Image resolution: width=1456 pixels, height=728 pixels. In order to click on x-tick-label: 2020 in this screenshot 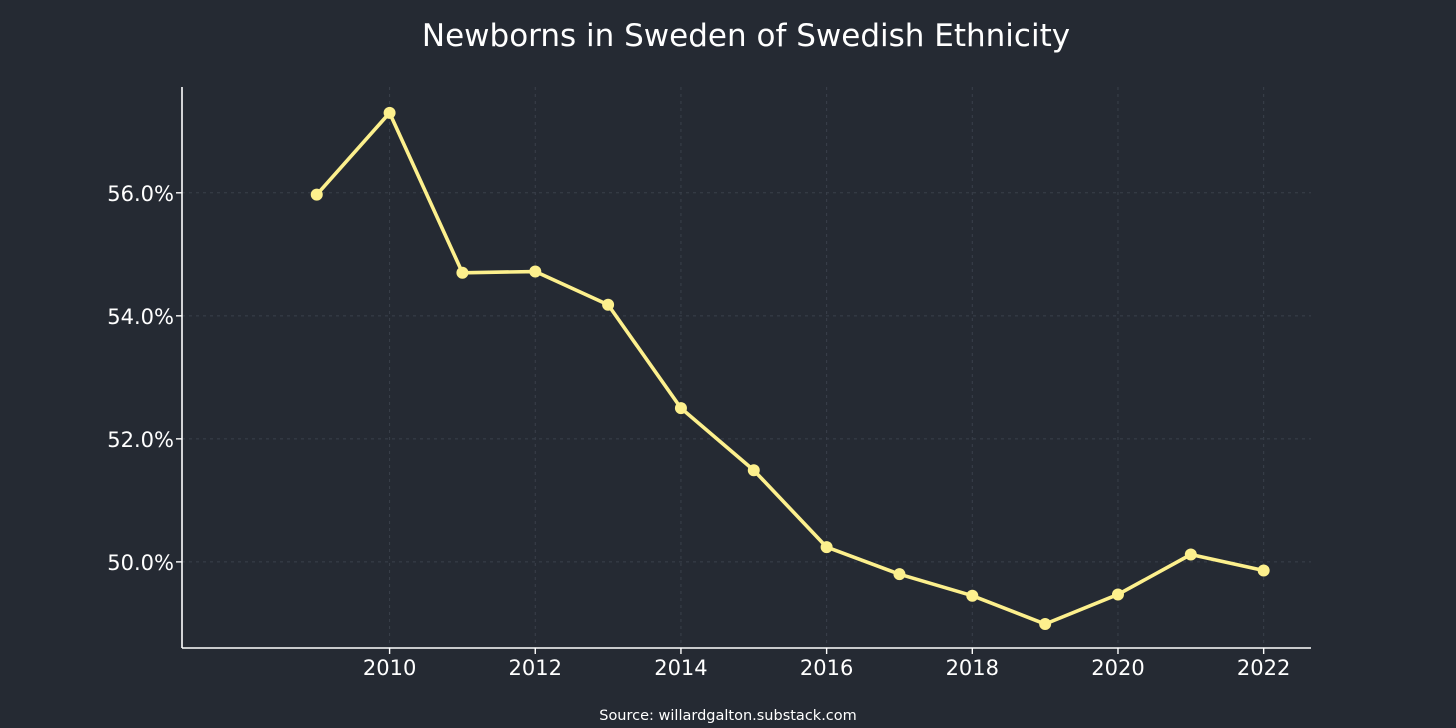, I will do `click(1117, 668)`.